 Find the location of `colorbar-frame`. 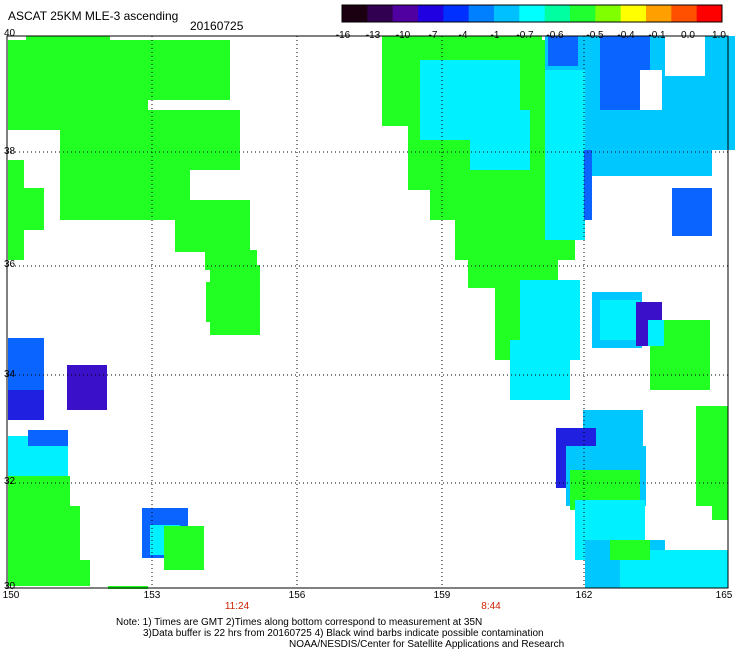

colorbar-frame is located at coordinates (532, 13).